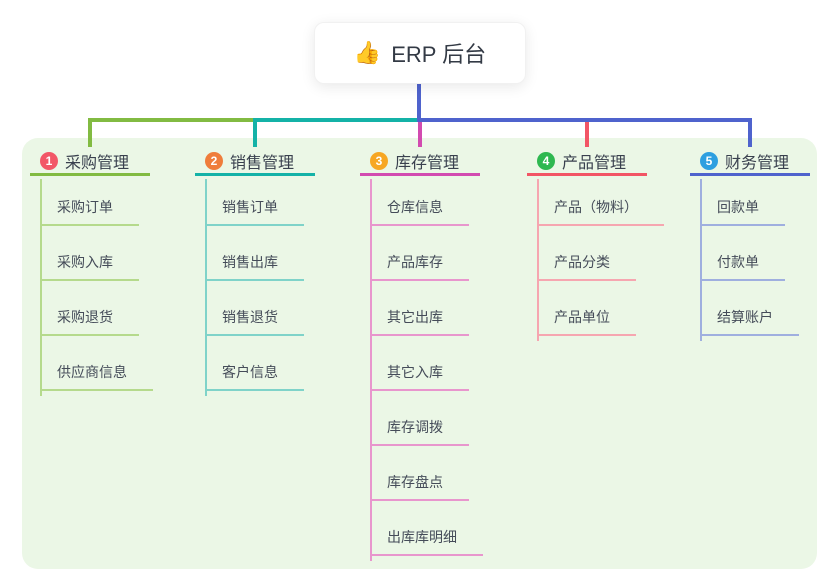 This screenshot has width=839, height=588. What do you see at coordinates (89, 266) in the screenshot?
I see `child-node: 采购入库` at bounding box center [89, 266].